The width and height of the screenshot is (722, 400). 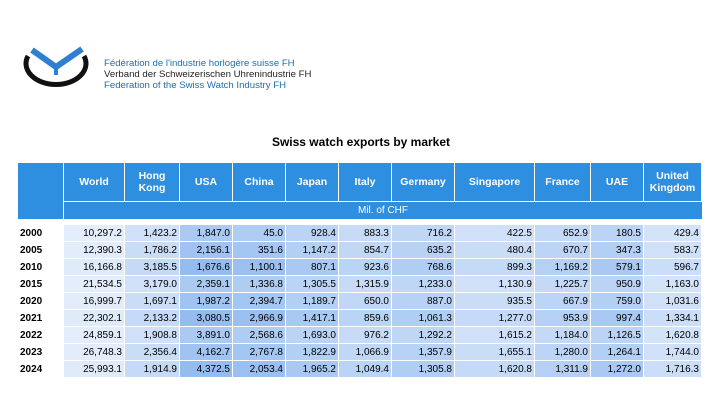 What do you see at coordinates (259, 301) in the screenshot?
I see `value-cell: 2,394.7` at bounding box center [259, 301].